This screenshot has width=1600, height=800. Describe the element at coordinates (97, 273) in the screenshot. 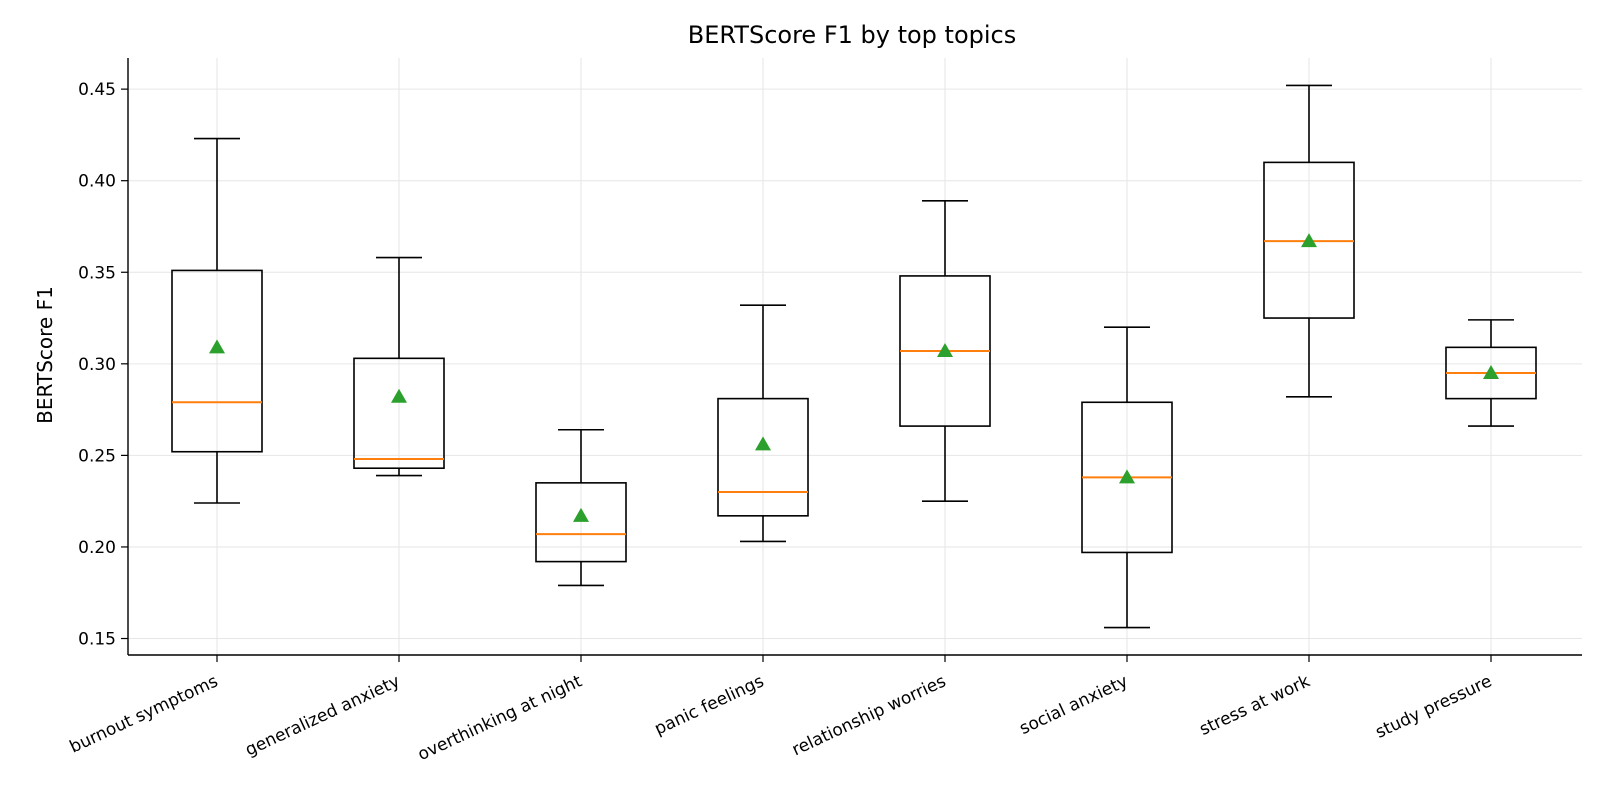

I see `y-tick-label: 0.35` at that location.